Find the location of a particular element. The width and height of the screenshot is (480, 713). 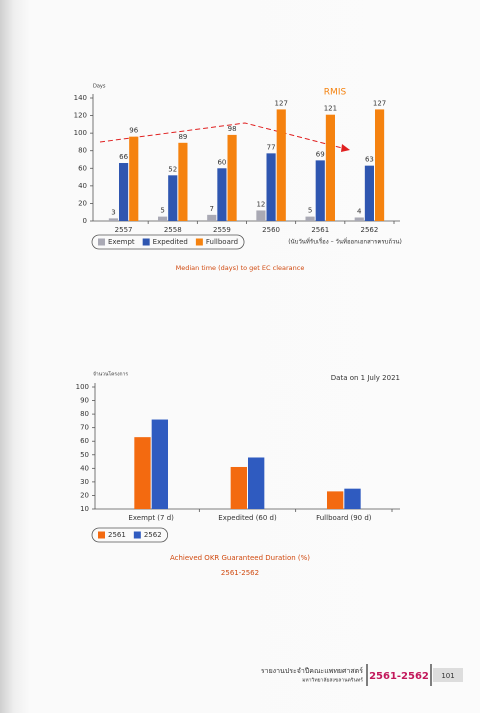

value-label: 52 is located at coordinates (172, 169).